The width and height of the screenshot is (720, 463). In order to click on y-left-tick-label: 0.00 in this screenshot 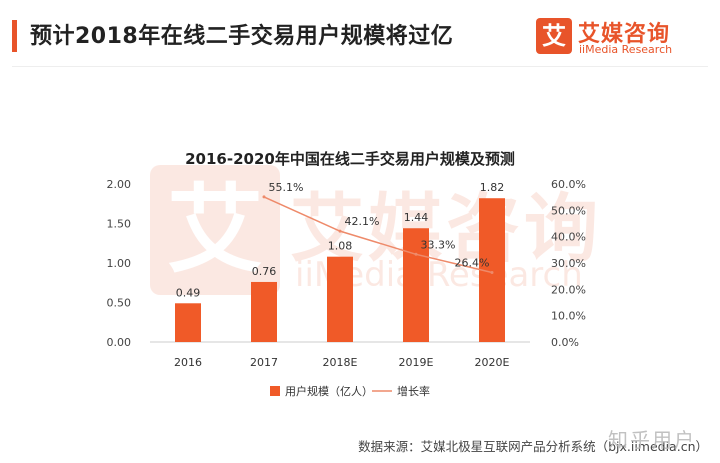, I will do `click(119, 342)`.